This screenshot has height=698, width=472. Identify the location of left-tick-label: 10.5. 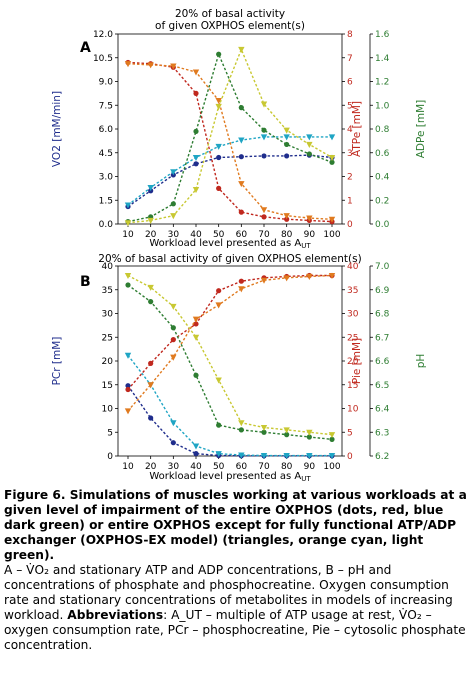
(103, 59).